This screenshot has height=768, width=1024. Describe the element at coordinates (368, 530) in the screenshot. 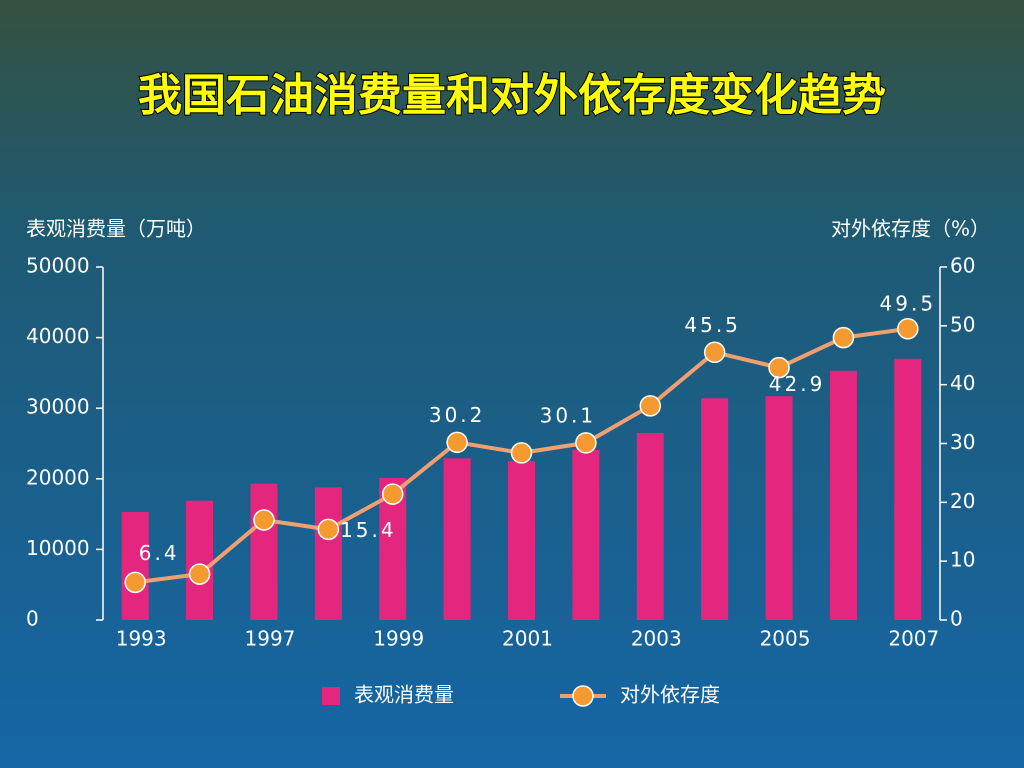

I see `data-label: 15.4` at that location.